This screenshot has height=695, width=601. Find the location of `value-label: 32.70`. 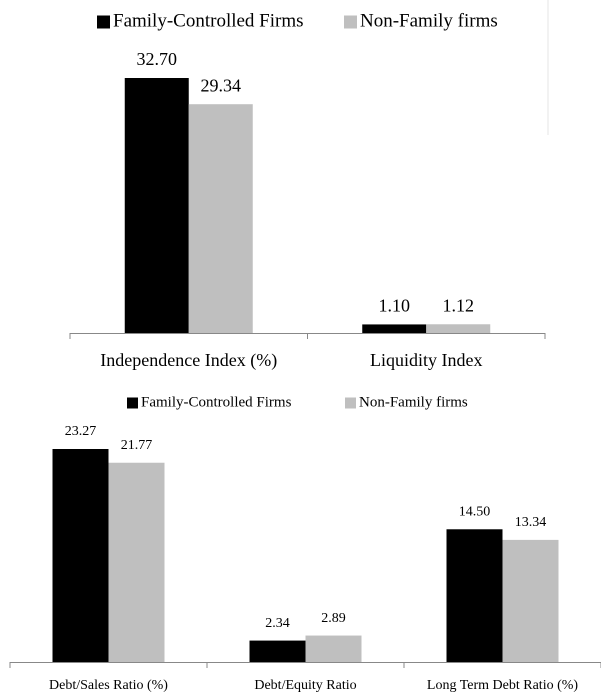

value-label: 32.70 is located at coordinates (157, 59).